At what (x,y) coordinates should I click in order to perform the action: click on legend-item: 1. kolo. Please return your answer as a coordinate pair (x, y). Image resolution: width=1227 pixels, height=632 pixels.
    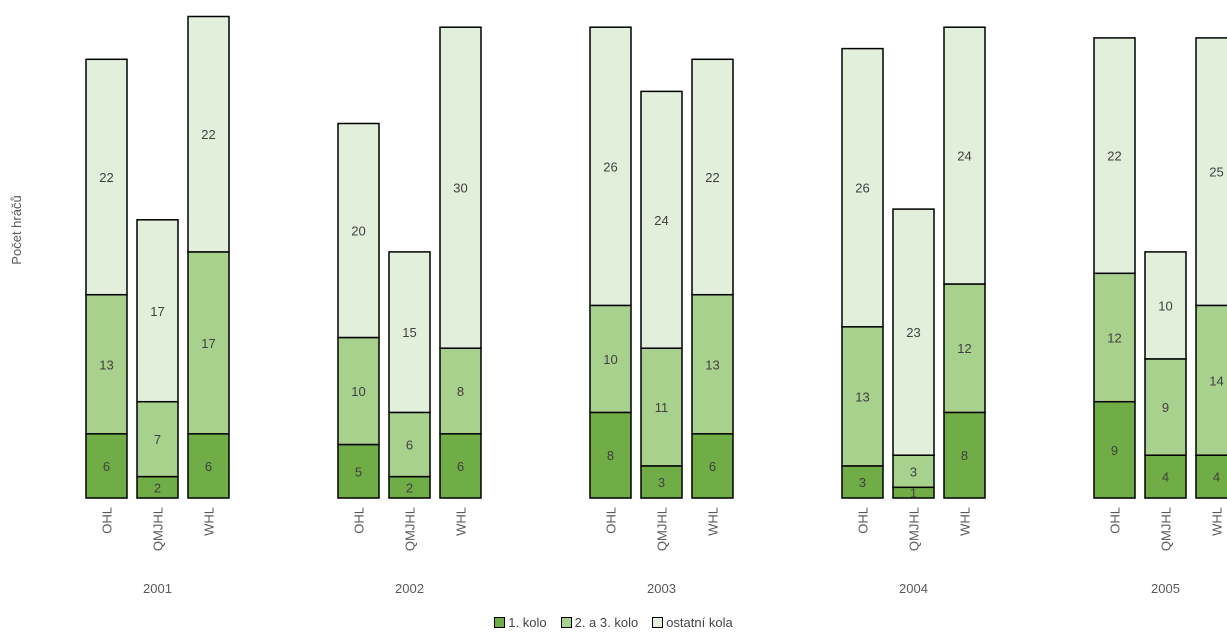
    Looking at the image, I should click on (520, 622).